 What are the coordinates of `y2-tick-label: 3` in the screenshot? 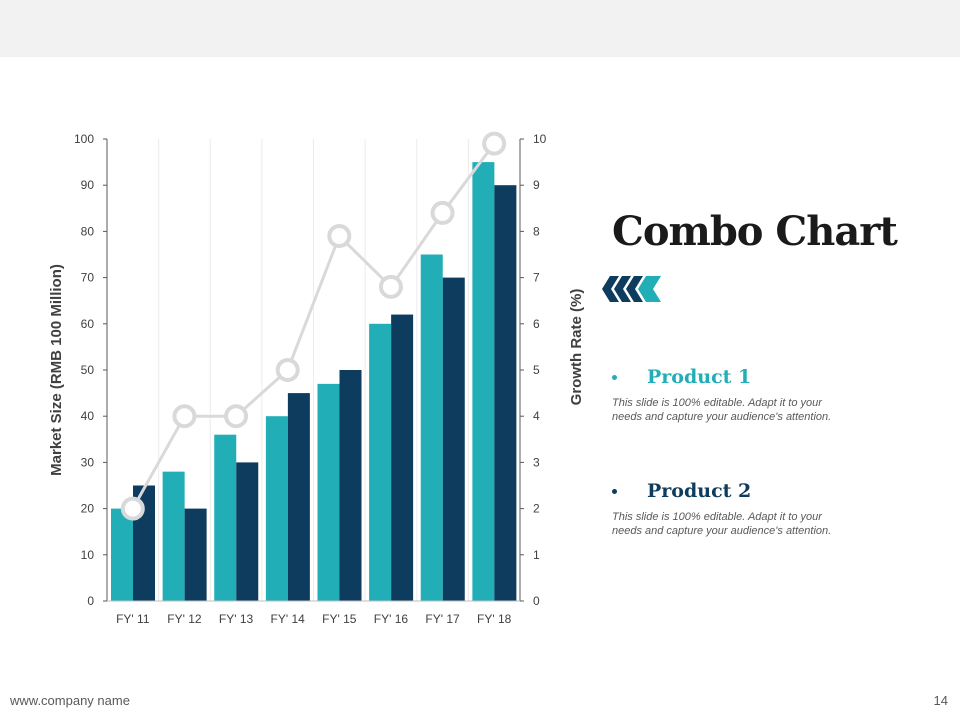 It's located at (536, 462).